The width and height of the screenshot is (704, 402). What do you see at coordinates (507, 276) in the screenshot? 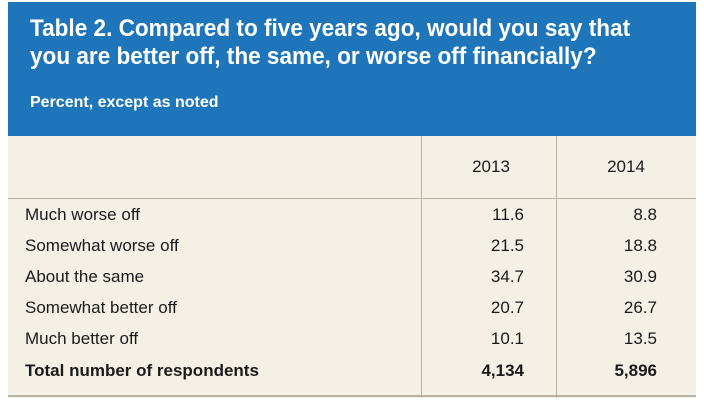
I see `cell-2013: 34.7` at bounding box center [507, 276].